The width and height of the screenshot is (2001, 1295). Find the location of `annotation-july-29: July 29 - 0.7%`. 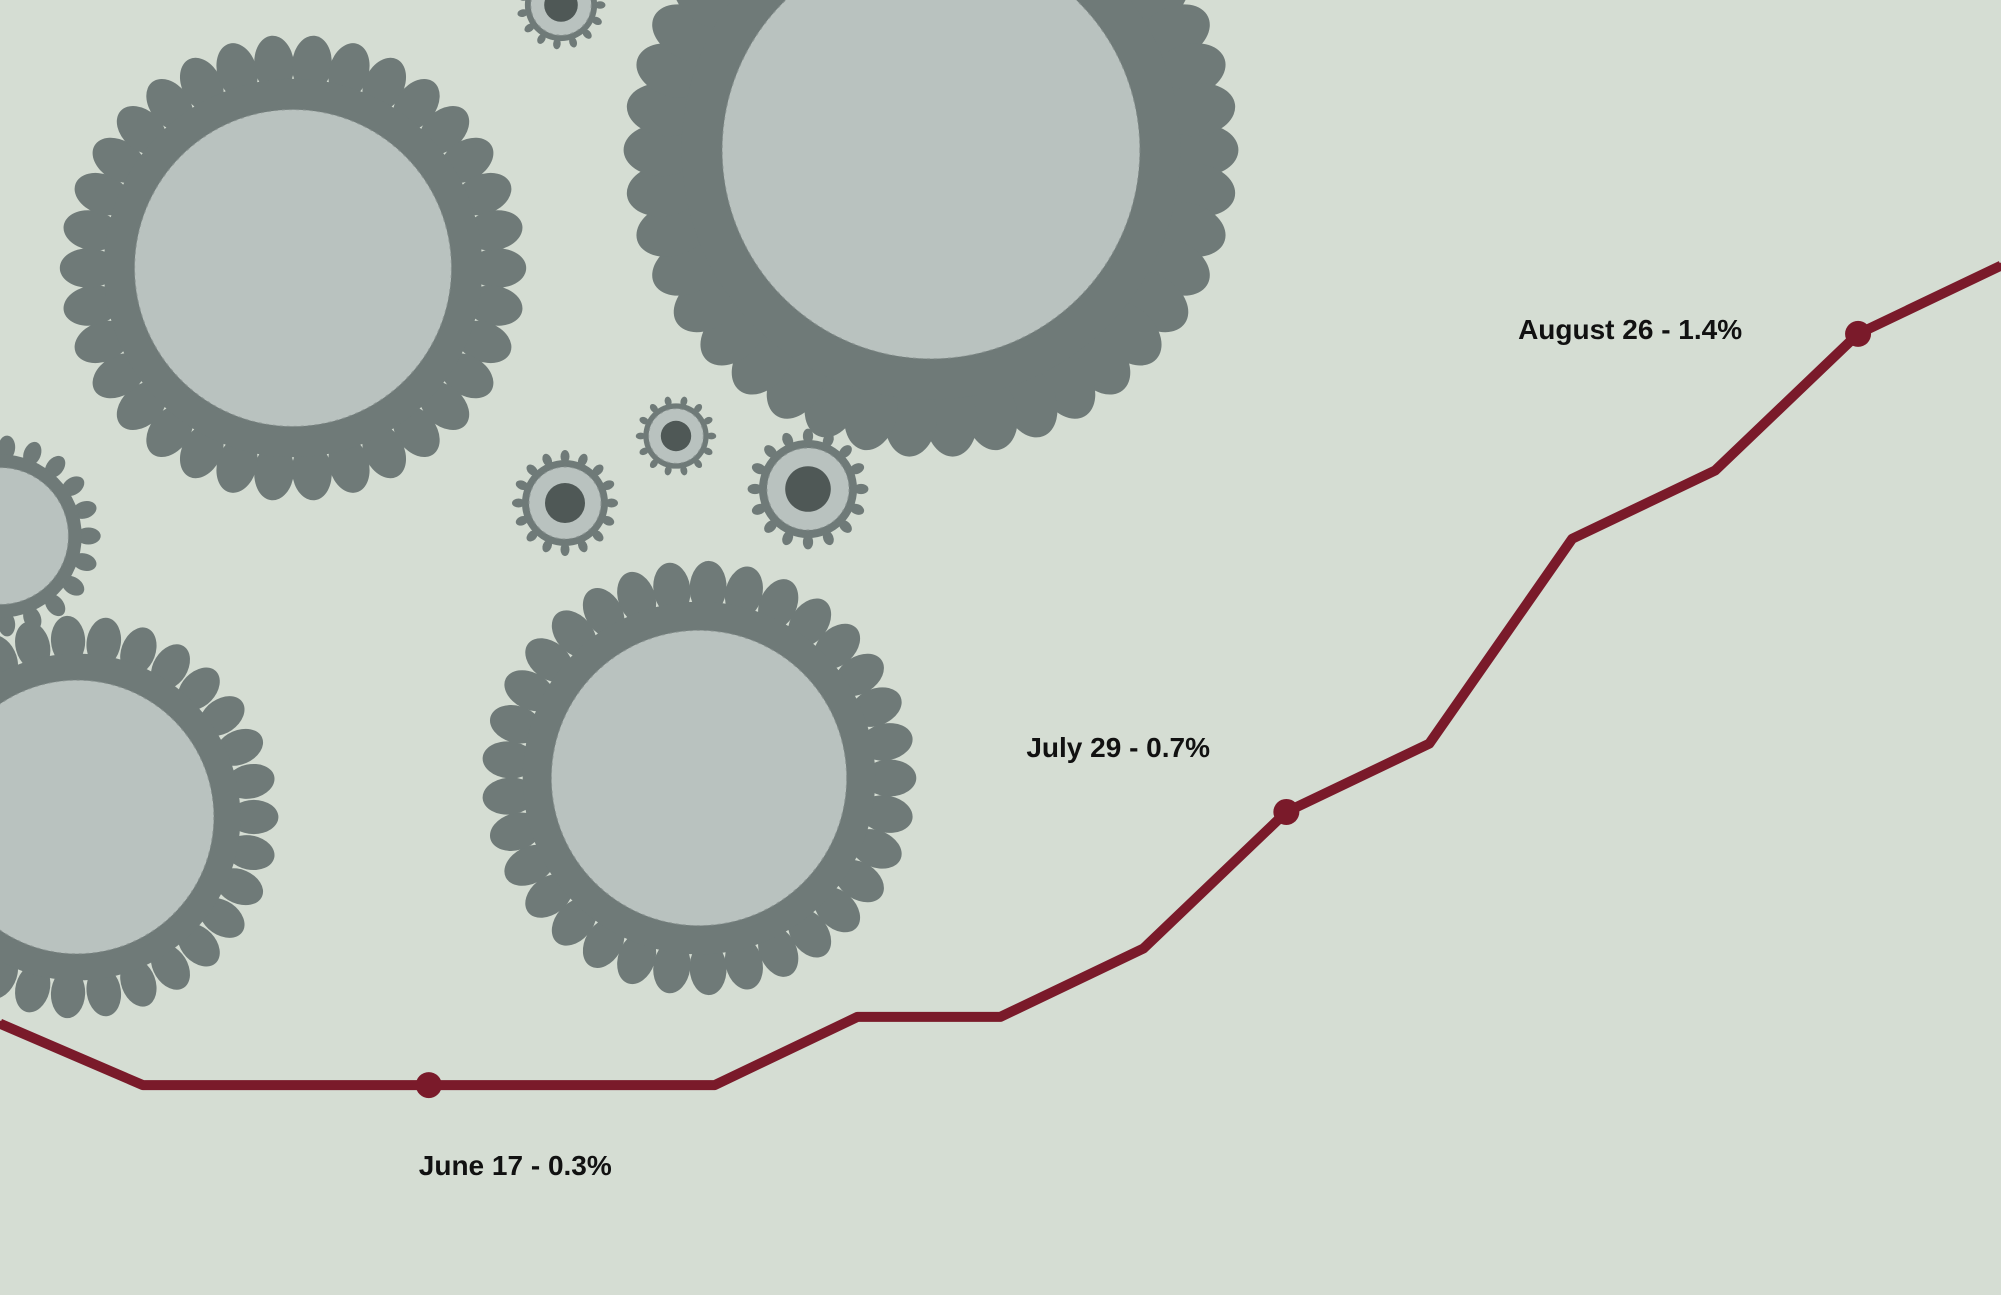

annotation-july-29: July 29 - 0.7% is located at coordinates (1118, 747).